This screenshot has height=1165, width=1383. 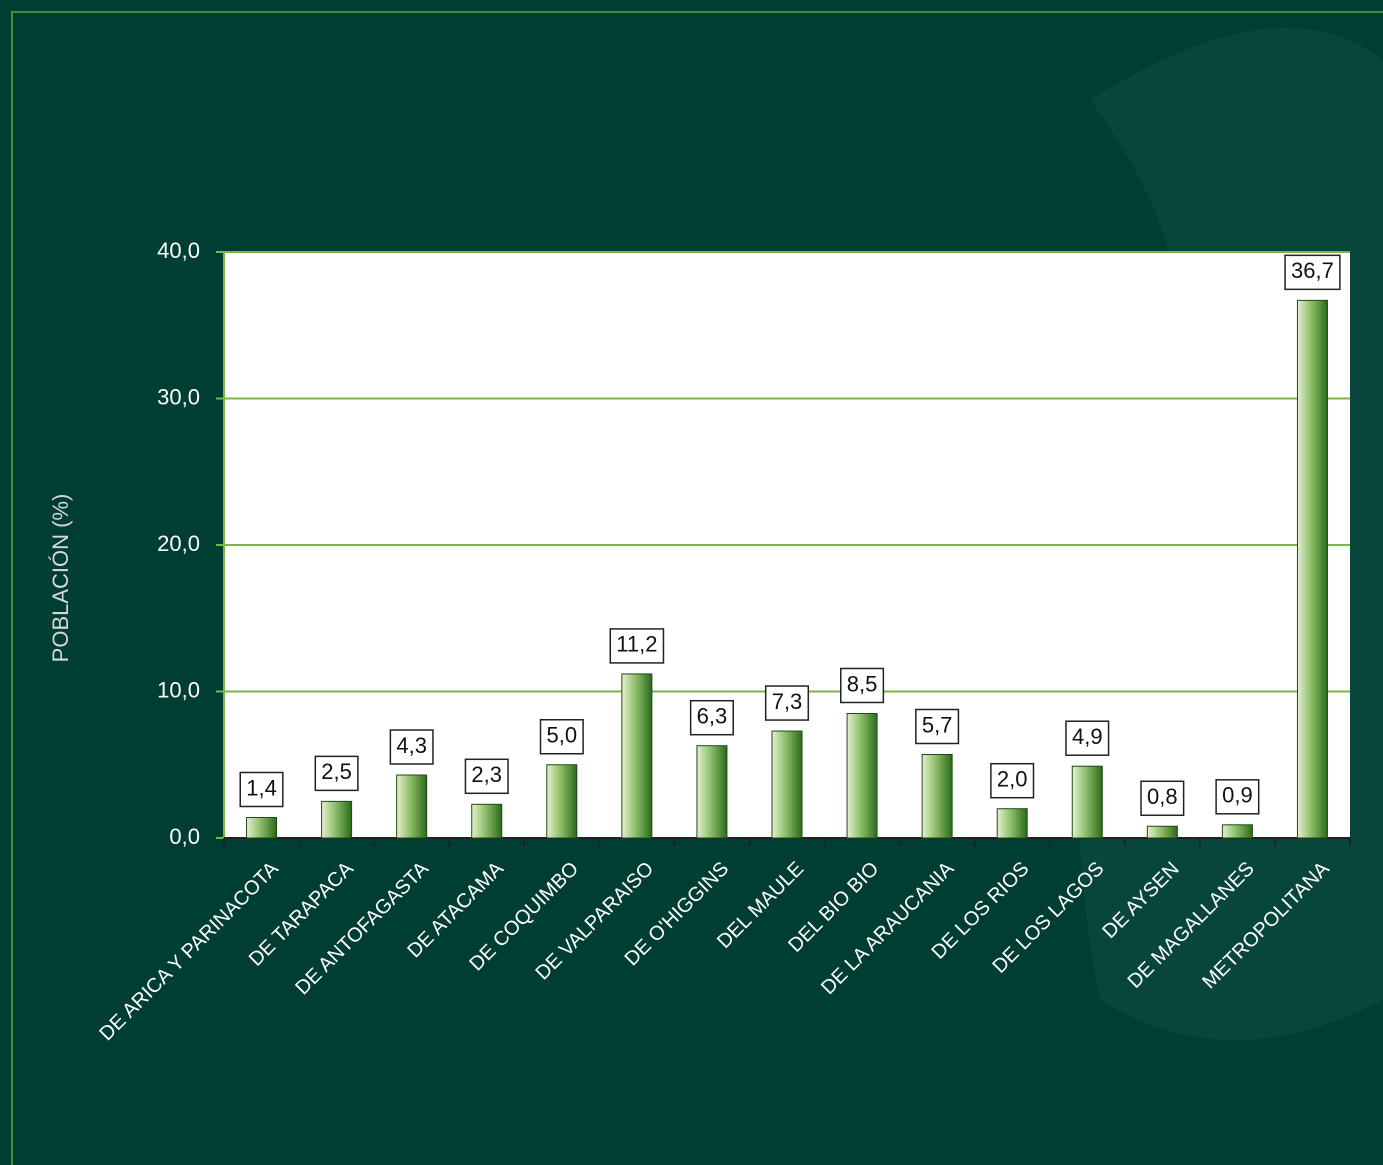 I want to click on value-label: 11,2, so click(x=636, y=644).